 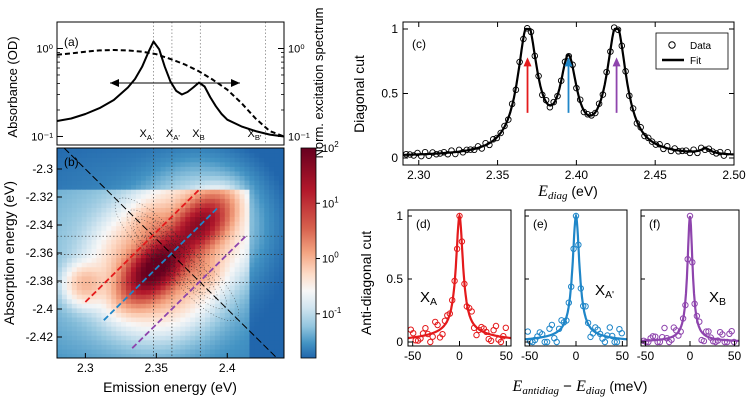 What do you see at coordinates (157, 368) in the screenshot?
I see `b-xtick-label-1: 2.35` at bounding box center [157, 368].